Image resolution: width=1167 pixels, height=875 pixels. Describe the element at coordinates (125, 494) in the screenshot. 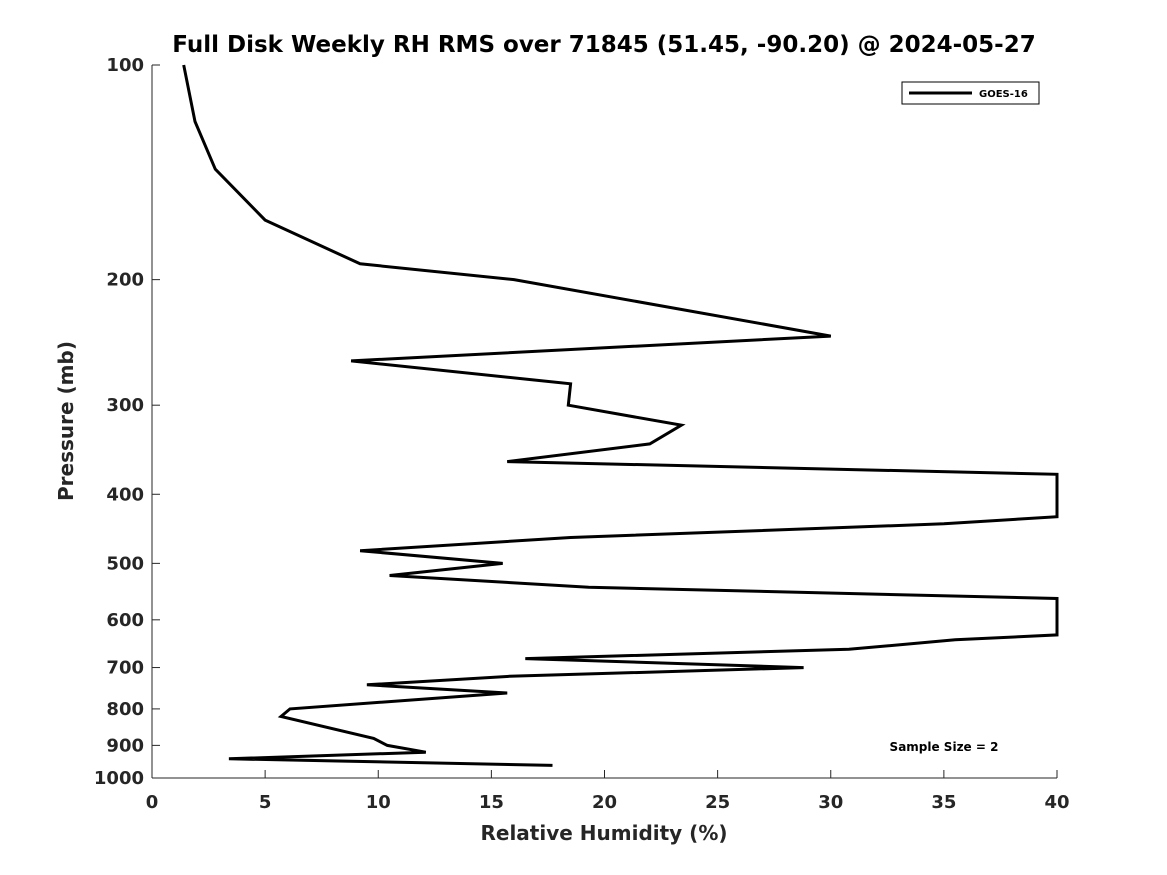

I see `y-tick-label: 400` at that location.